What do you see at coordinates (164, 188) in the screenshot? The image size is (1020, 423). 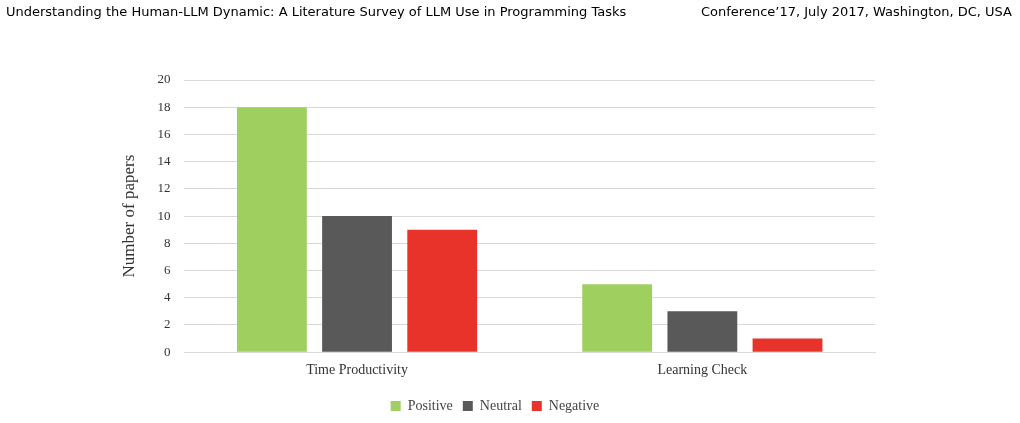 I see `y-tick-label: 12` at bounding box center [164, 188].